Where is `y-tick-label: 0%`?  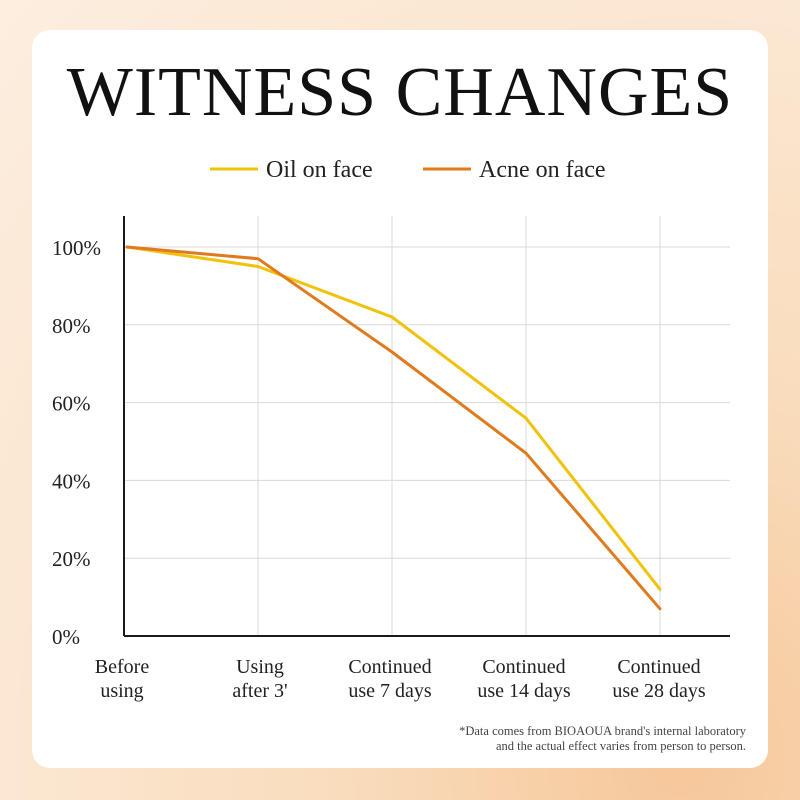 y-tick-label: 0% is located at coordinates (66, 637).